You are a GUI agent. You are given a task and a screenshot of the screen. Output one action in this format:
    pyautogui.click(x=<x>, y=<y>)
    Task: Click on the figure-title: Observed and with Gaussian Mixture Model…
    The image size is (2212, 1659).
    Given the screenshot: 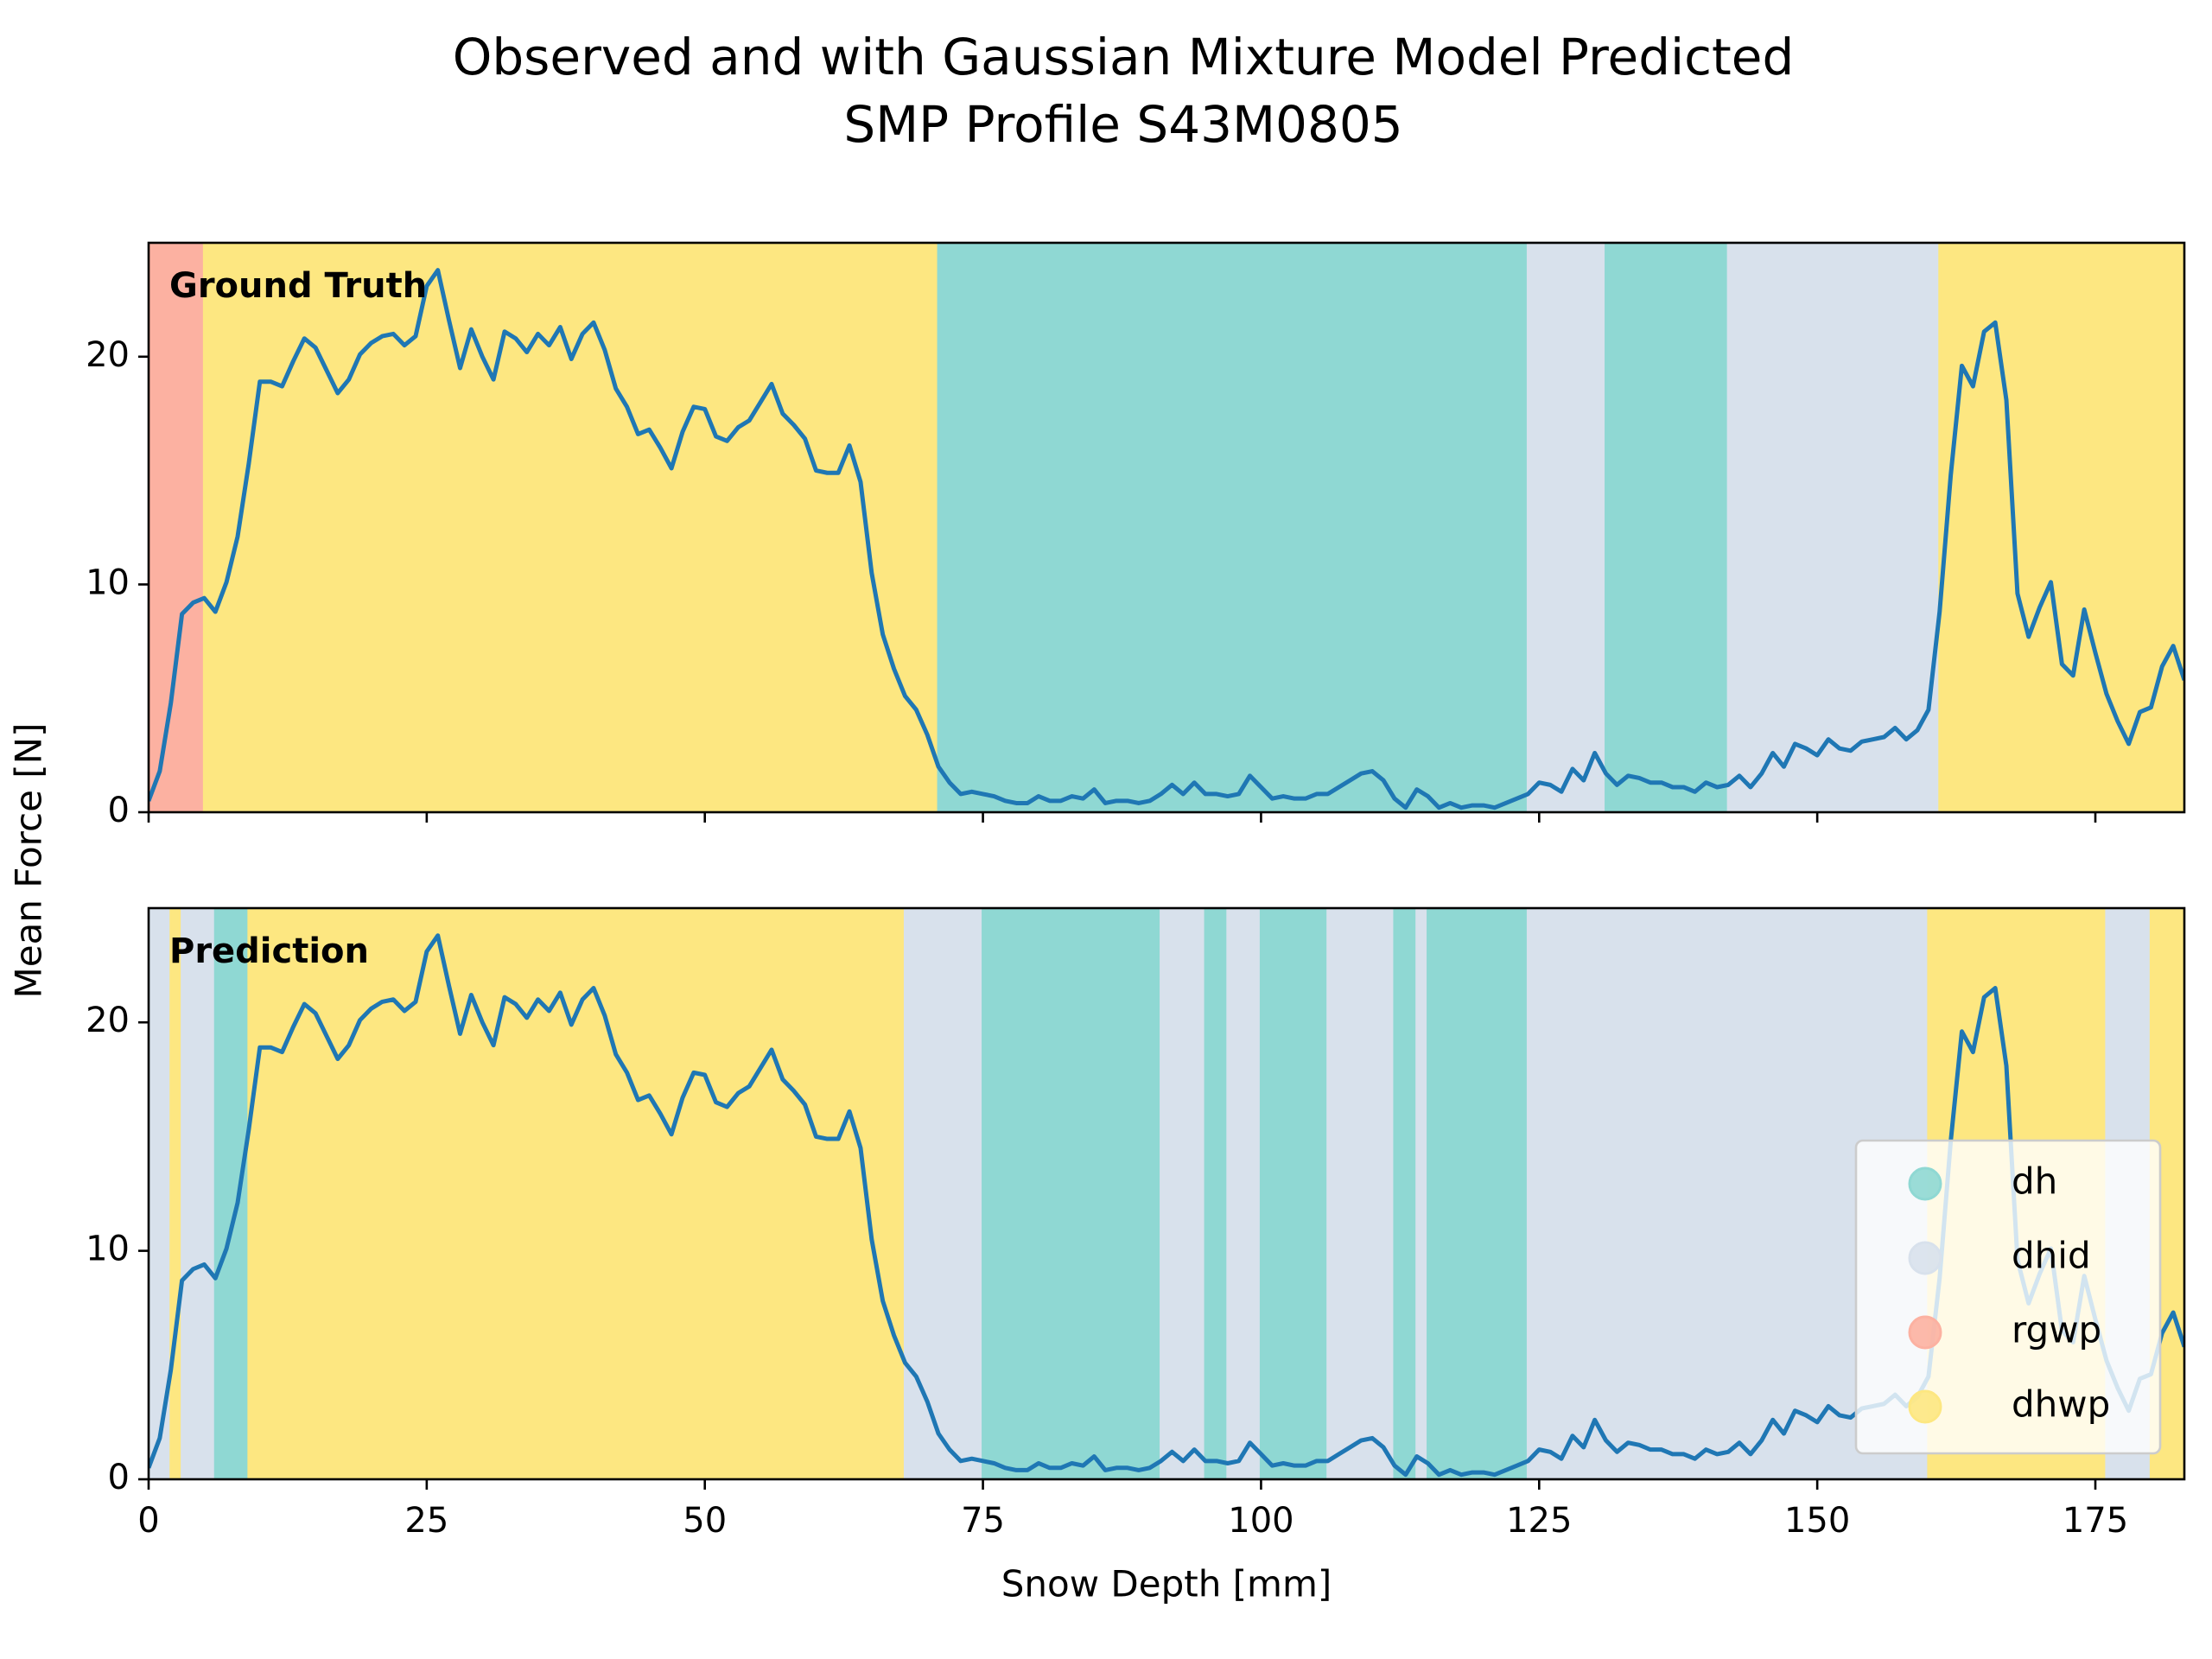 What is the action you would take?
    pyautogui.click(x=1124, y=57)
    